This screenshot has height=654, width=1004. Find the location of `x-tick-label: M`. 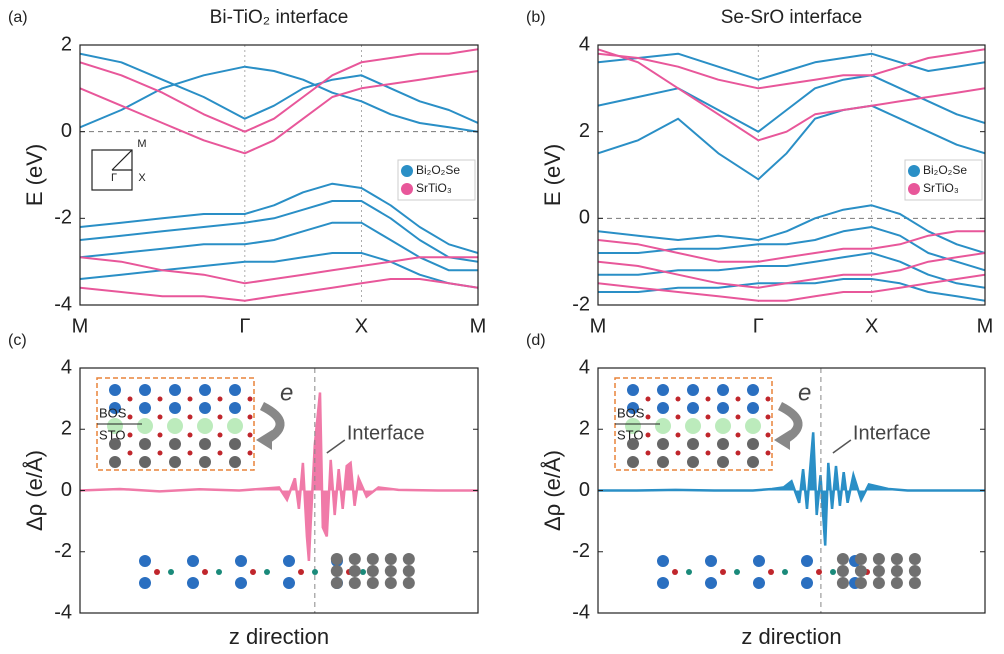

x-tick-label: M is located at coordinates (80, 326).